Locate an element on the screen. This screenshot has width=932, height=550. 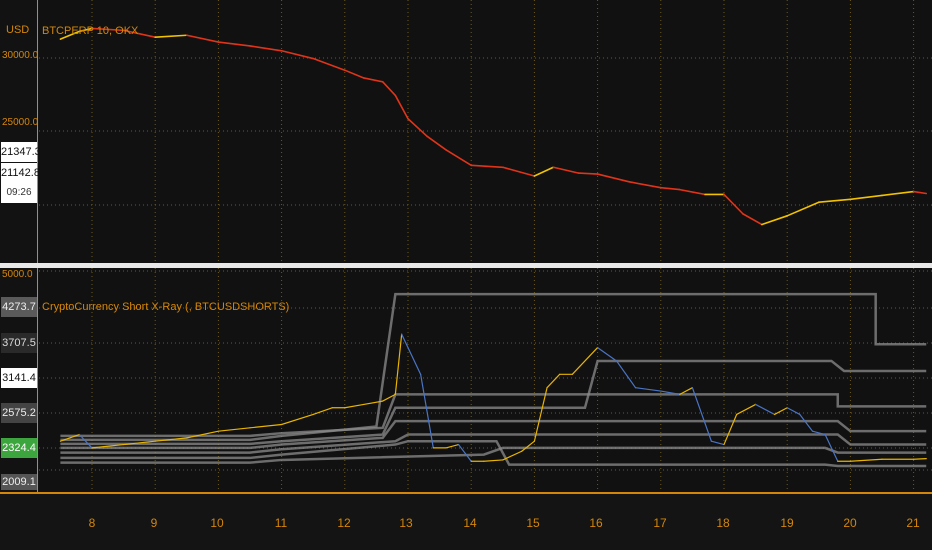
y-tick-30000: 30000.0 is located at coordinates (20, 55).